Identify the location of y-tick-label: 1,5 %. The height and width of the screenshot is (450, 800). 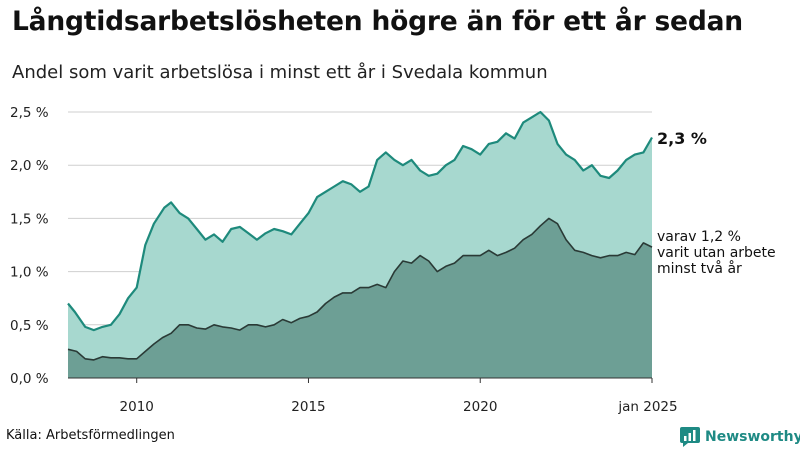
(29, 219).